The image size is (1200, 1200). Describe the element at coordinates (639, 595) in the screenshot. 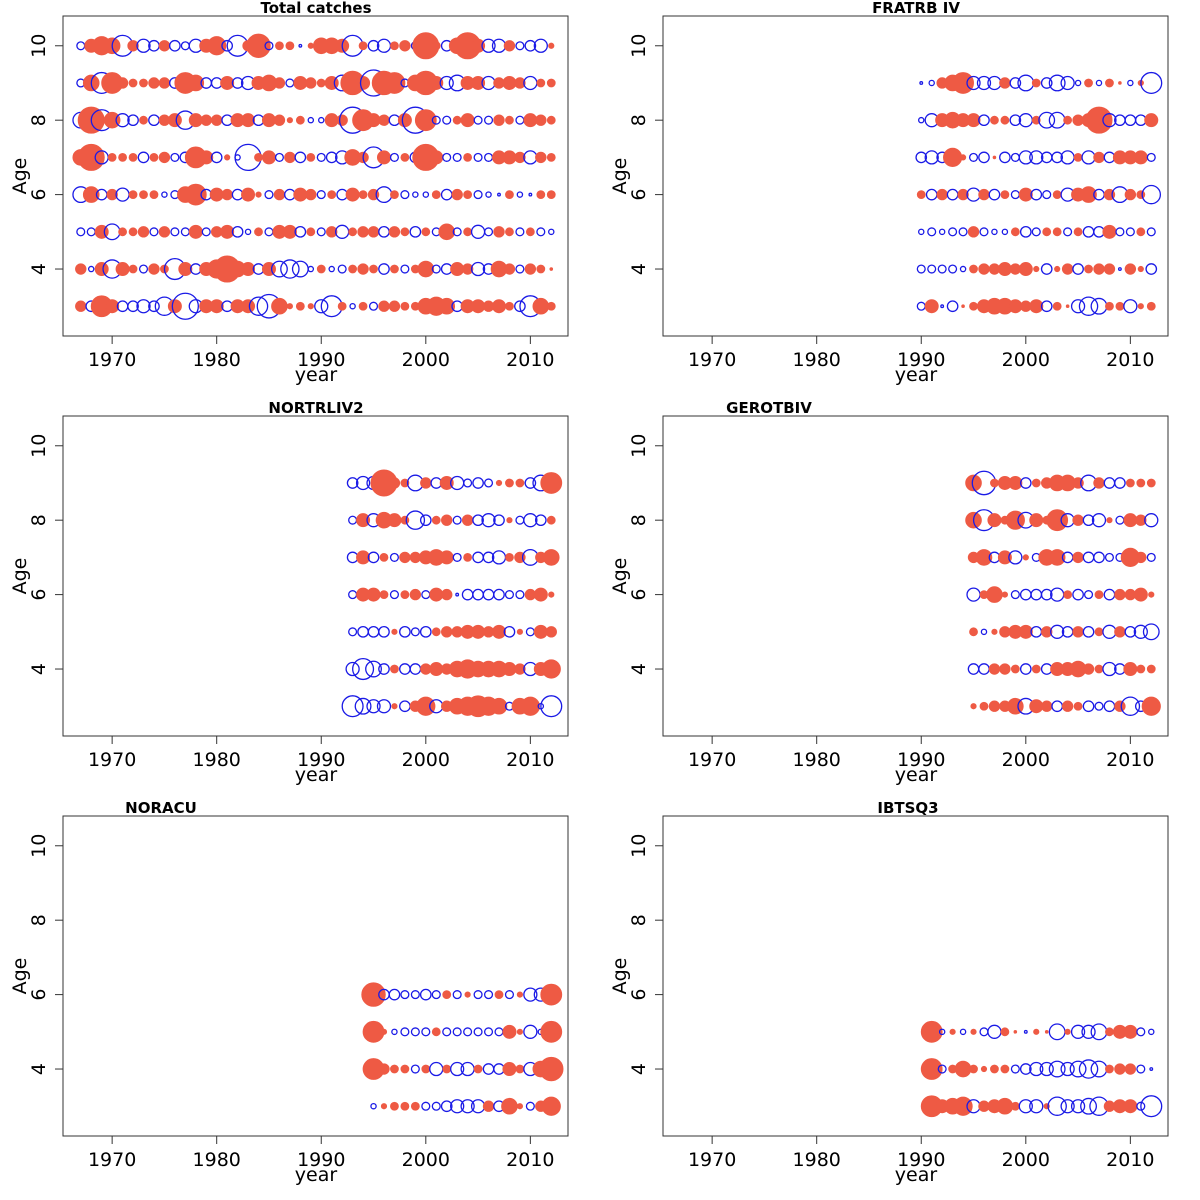

I see `y-tick-label: 6` at that location.